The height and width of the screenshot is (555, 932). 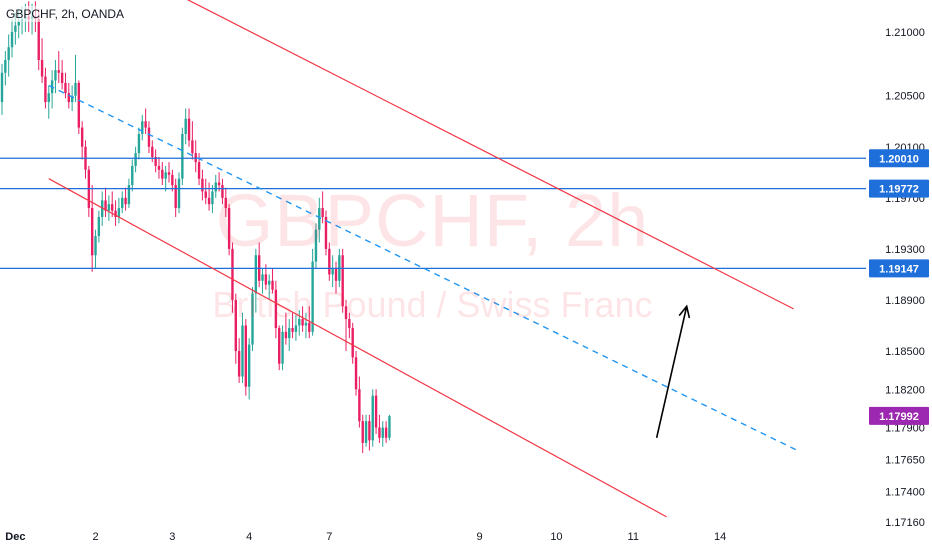 I want to click on price-tick-label: 1.18500, so click(x=905, y=352).